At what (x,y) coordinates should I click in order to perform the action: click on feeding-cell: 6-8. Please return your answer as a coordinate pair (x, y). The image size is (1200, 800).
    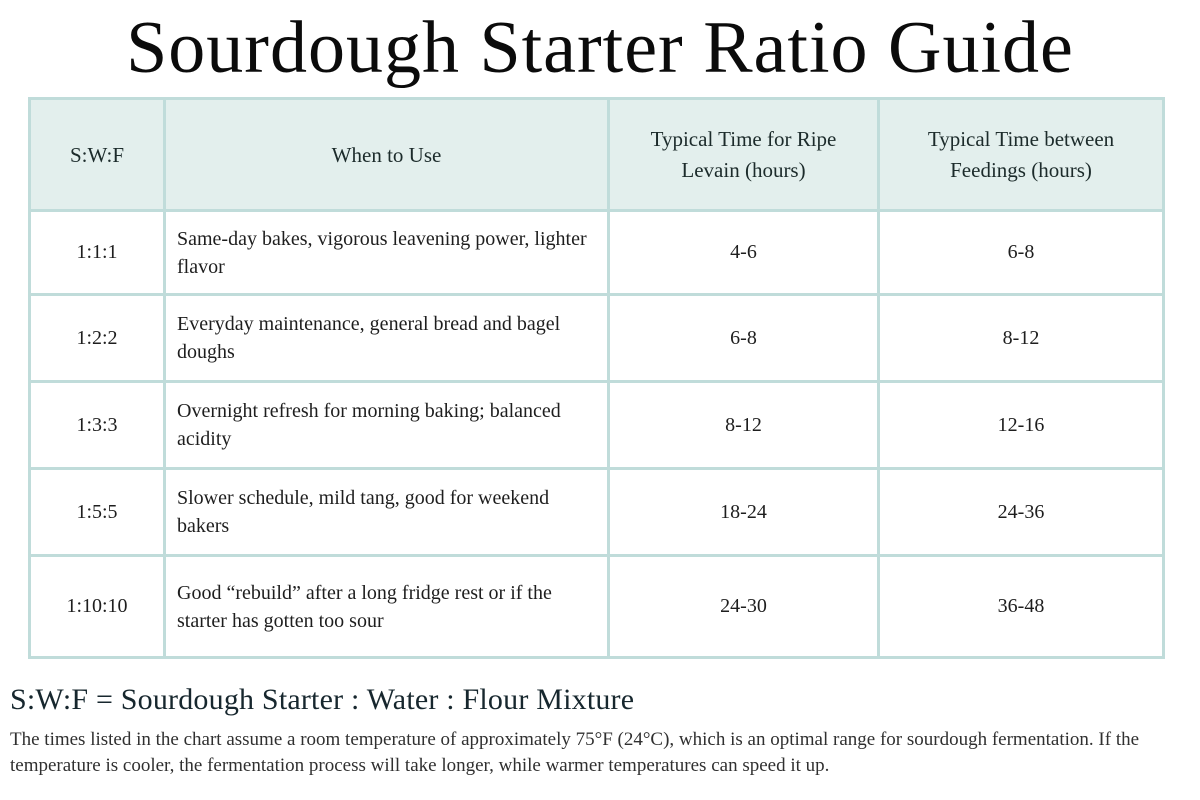
    Looking at the image, I should click on (1021, 253).